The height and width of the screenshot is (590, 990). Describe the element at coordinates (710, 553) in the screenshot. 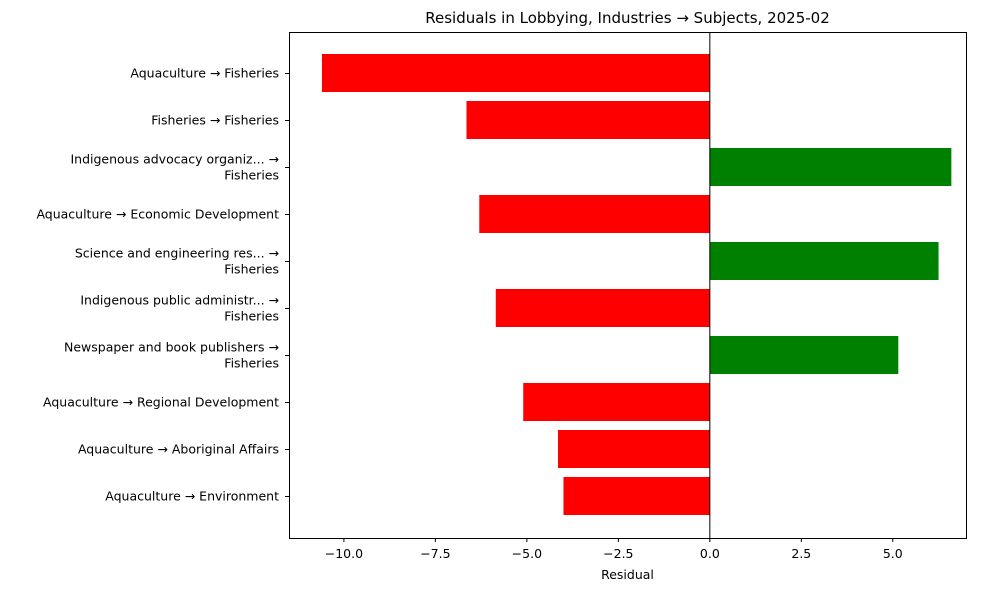

I see `x-tick-label: 0.0` at that location.